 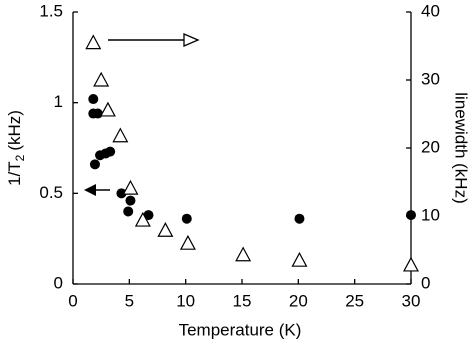 What do you see at coordinates (354, 300) in the screenshot?
I see `x-tick-label: 25` at bounding box center [354, 300].